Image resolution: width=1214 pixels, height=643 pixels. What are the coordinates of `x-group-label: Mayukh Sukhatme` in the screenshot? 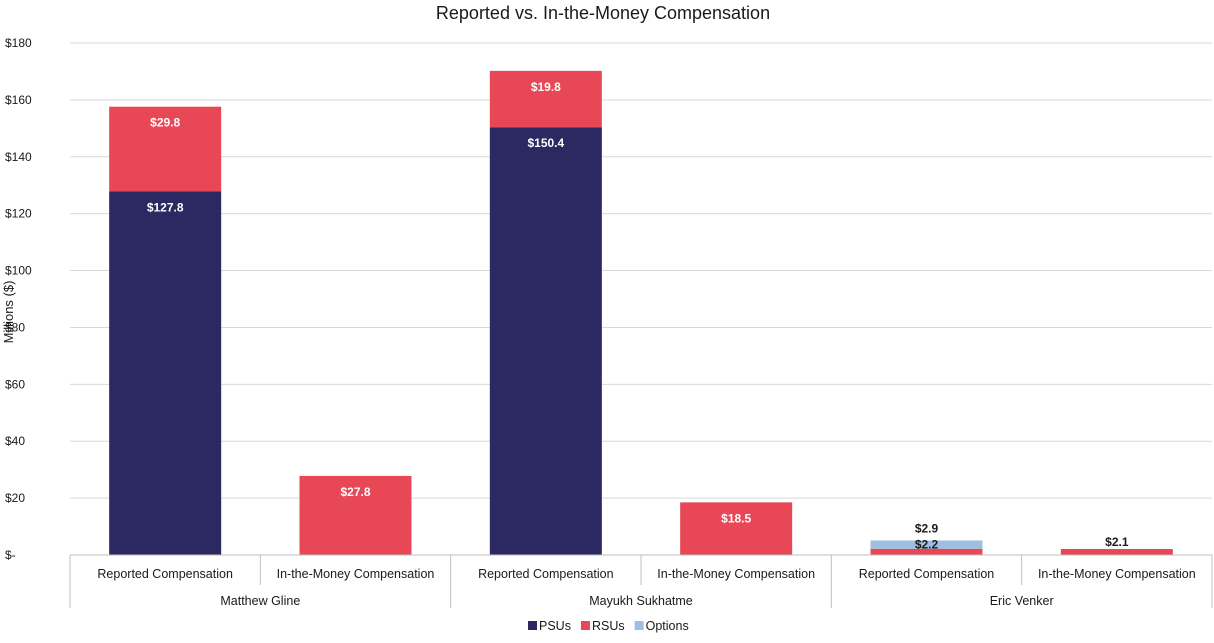 It's located at (641, 601).